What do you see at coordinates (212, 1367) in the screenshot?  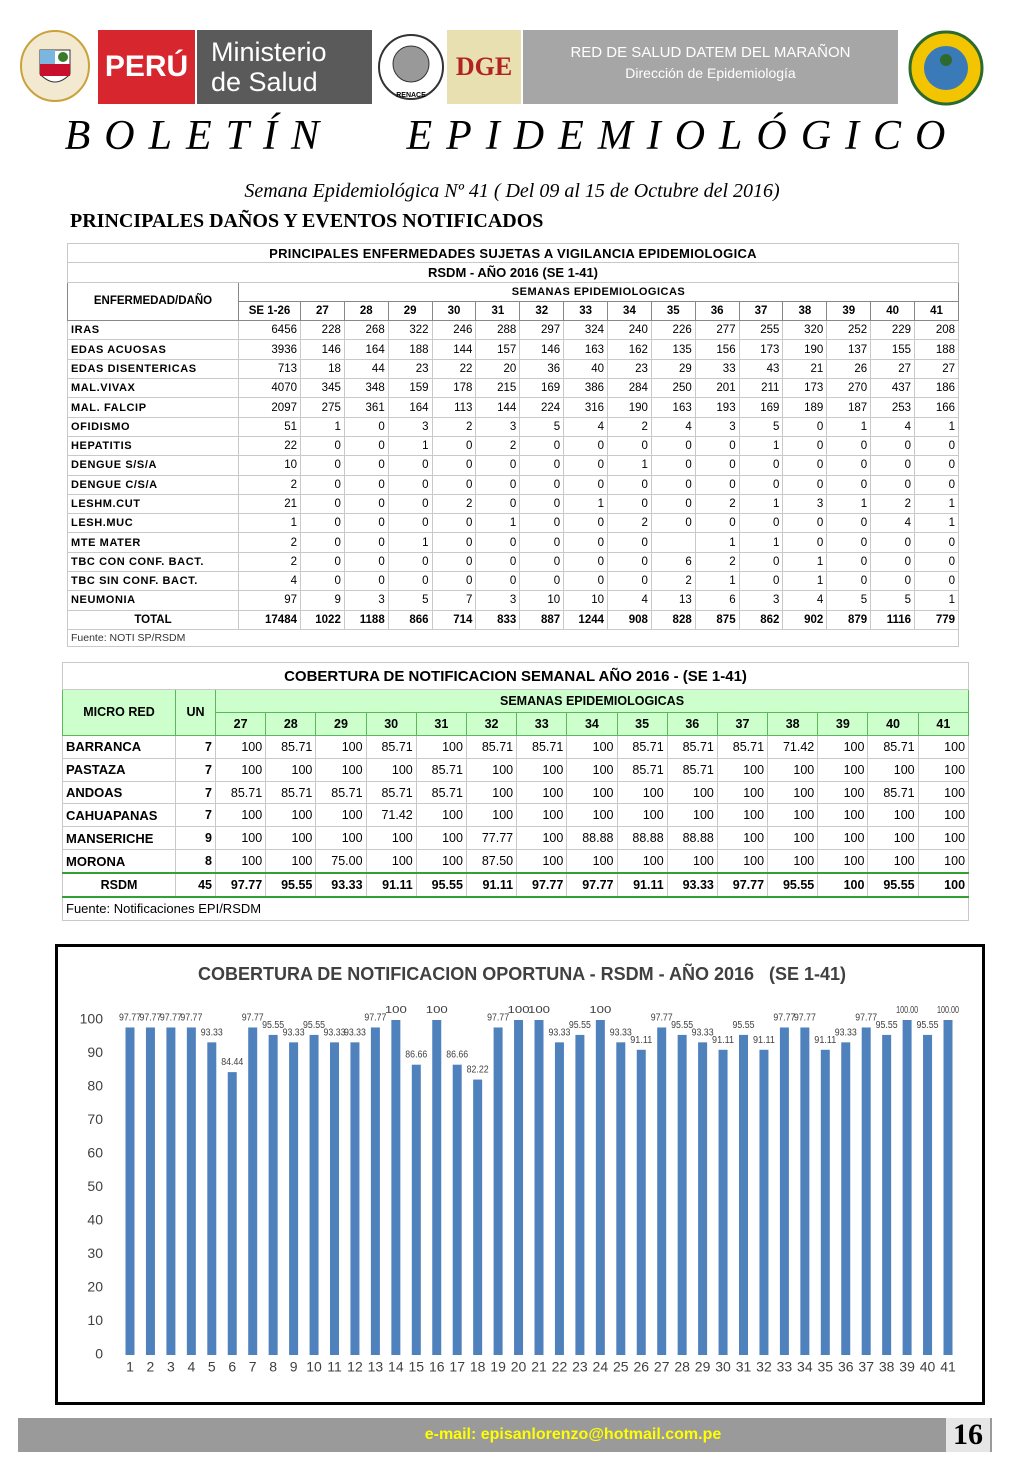 I see `x-tick-label: 5` at bounding box center [212, 1367].